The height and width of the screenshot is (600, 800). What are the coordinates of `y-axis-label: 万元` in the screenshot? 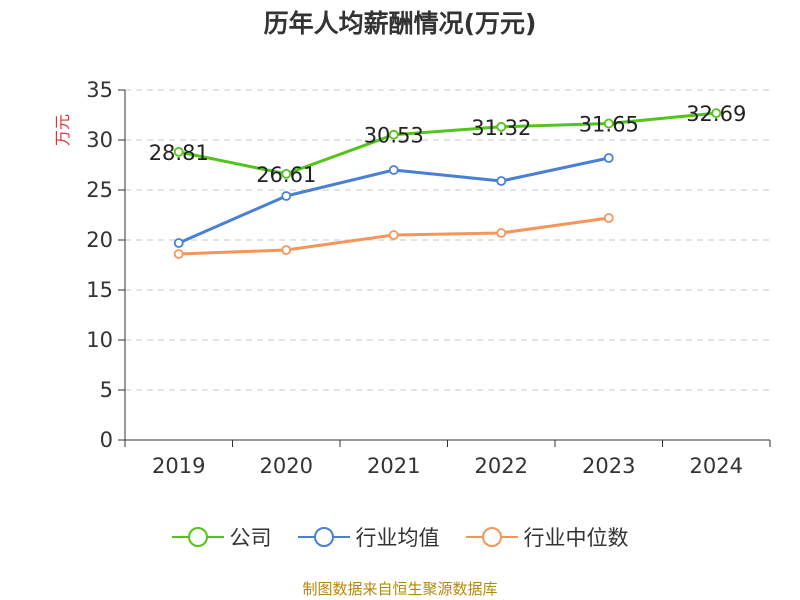 It's located at (62, 130).